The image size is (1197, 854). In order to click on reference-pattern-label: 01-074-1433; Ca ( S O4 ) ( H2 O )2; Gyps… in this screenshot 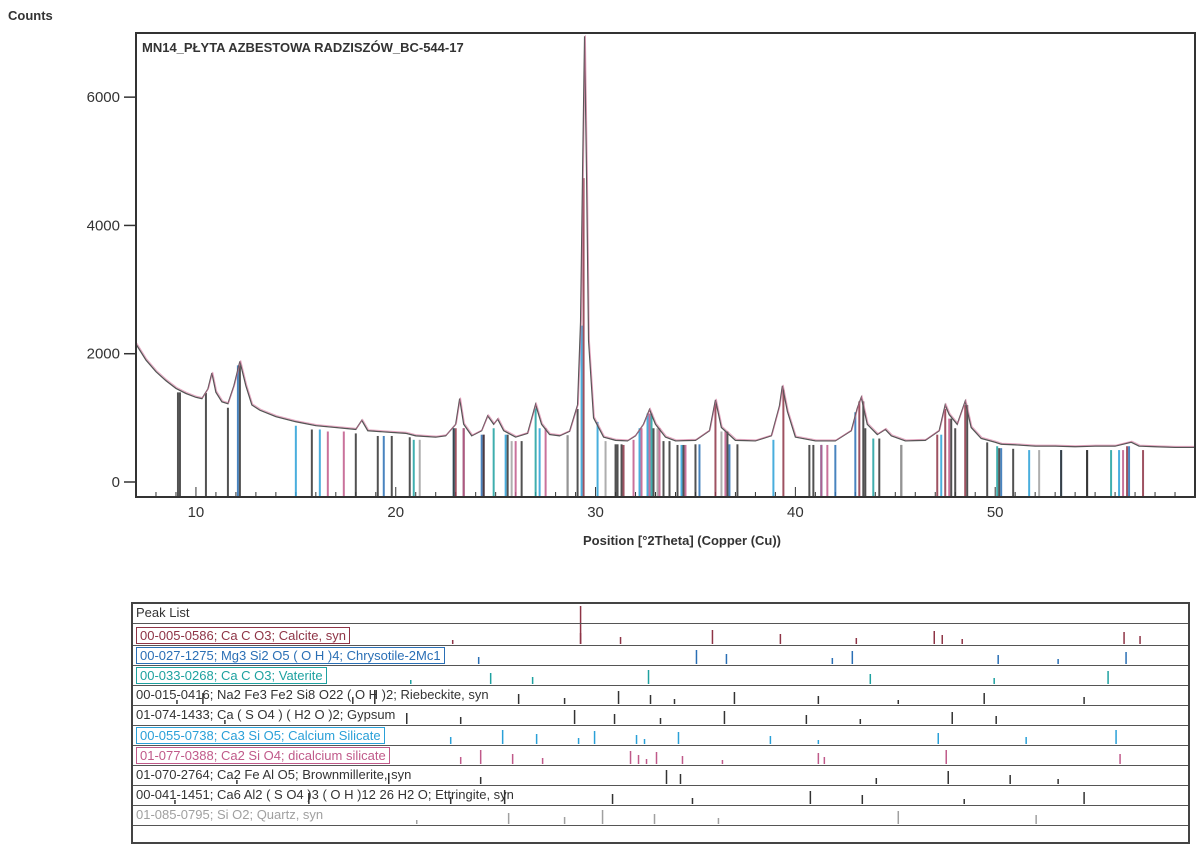, I will do `click(266, 714)`.